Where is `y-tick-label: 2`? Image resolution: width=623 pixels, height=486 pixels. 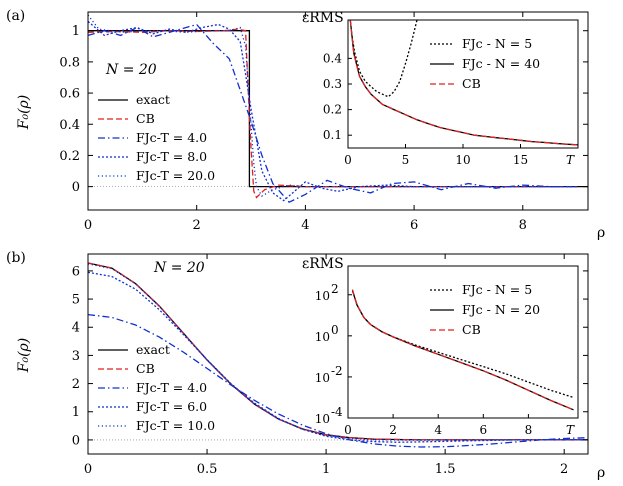 y-tick-label: 2 is located at coordinates (76, 384).